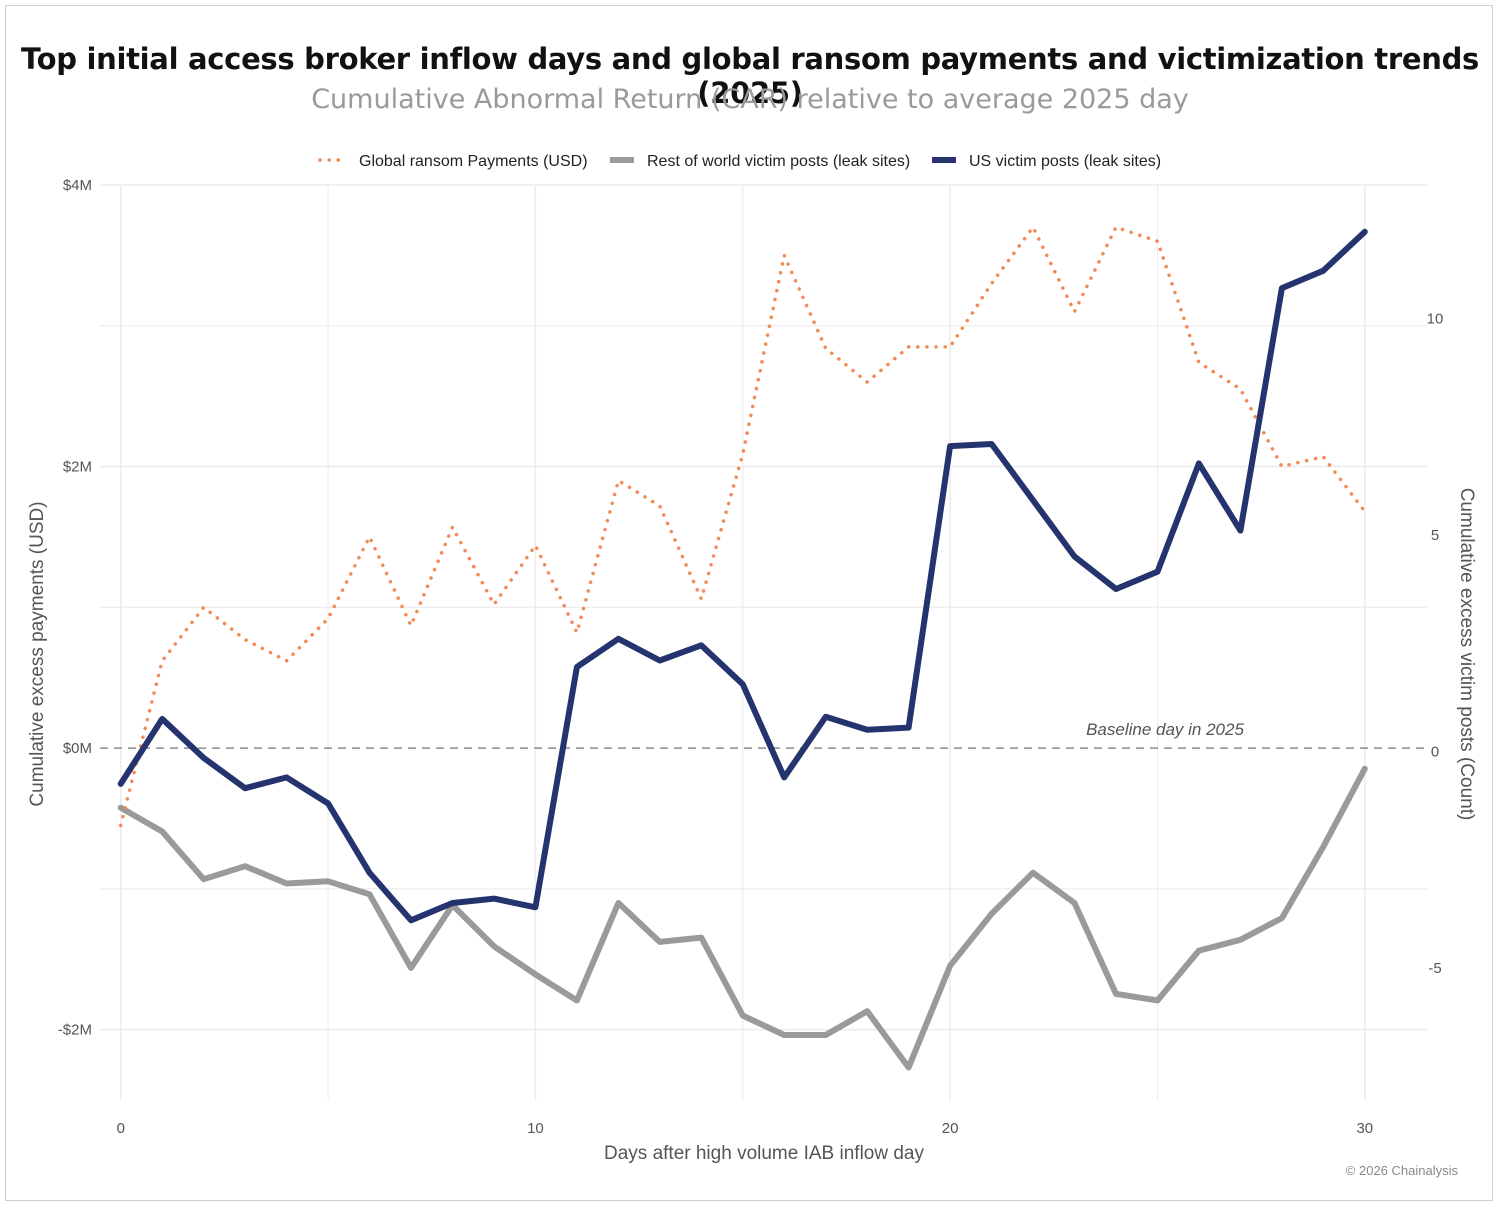  Describe the element at coordinates (1065, 161) in the screenshot. I see `legend-label: US victim posts (leak sites)` at that location.